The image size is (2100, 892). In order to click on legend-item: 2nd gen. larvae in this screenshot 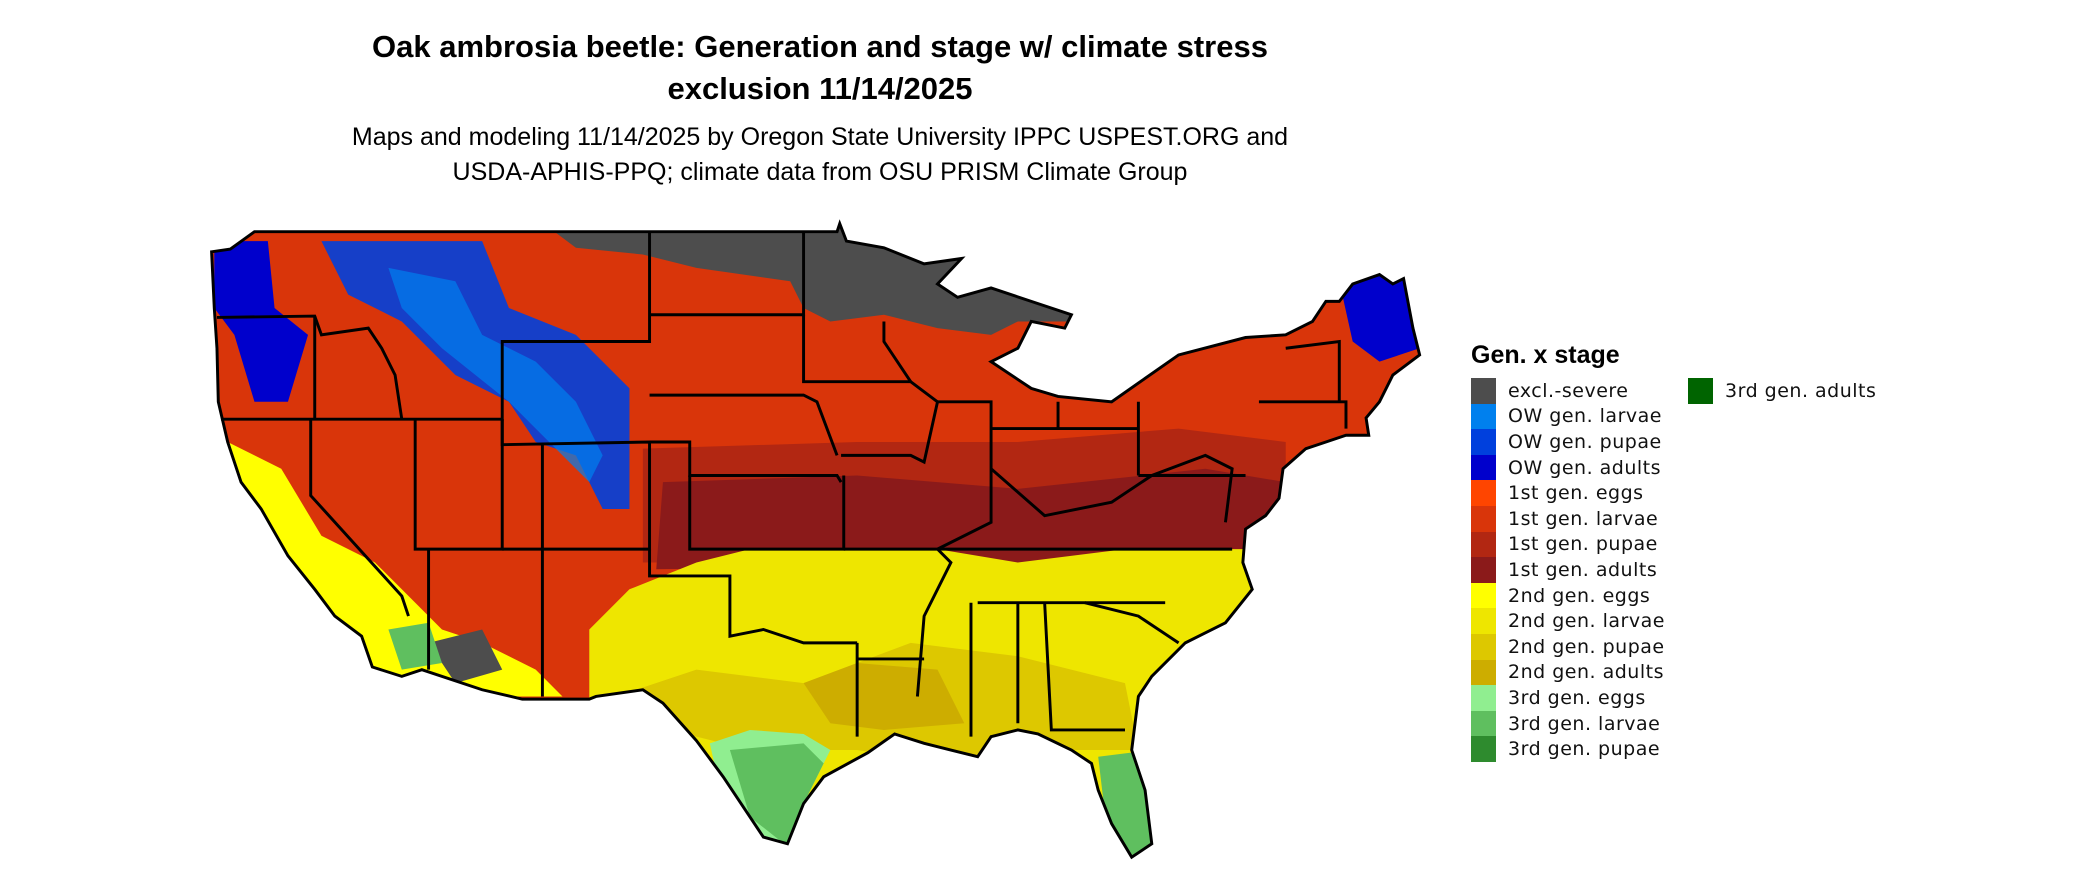, I will do `click(1576, 621)`.